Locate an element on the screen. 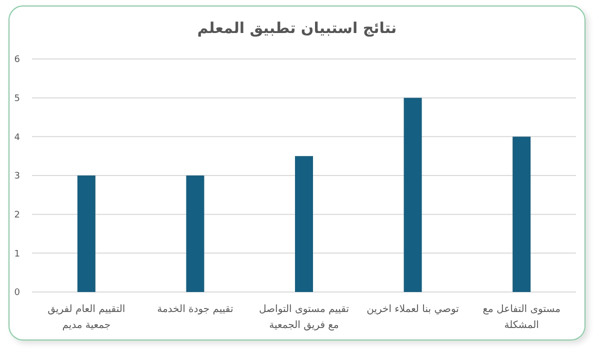  x-tick-label: مستوى التفاعل مع المشكلة is located at coordinates (521, 317).